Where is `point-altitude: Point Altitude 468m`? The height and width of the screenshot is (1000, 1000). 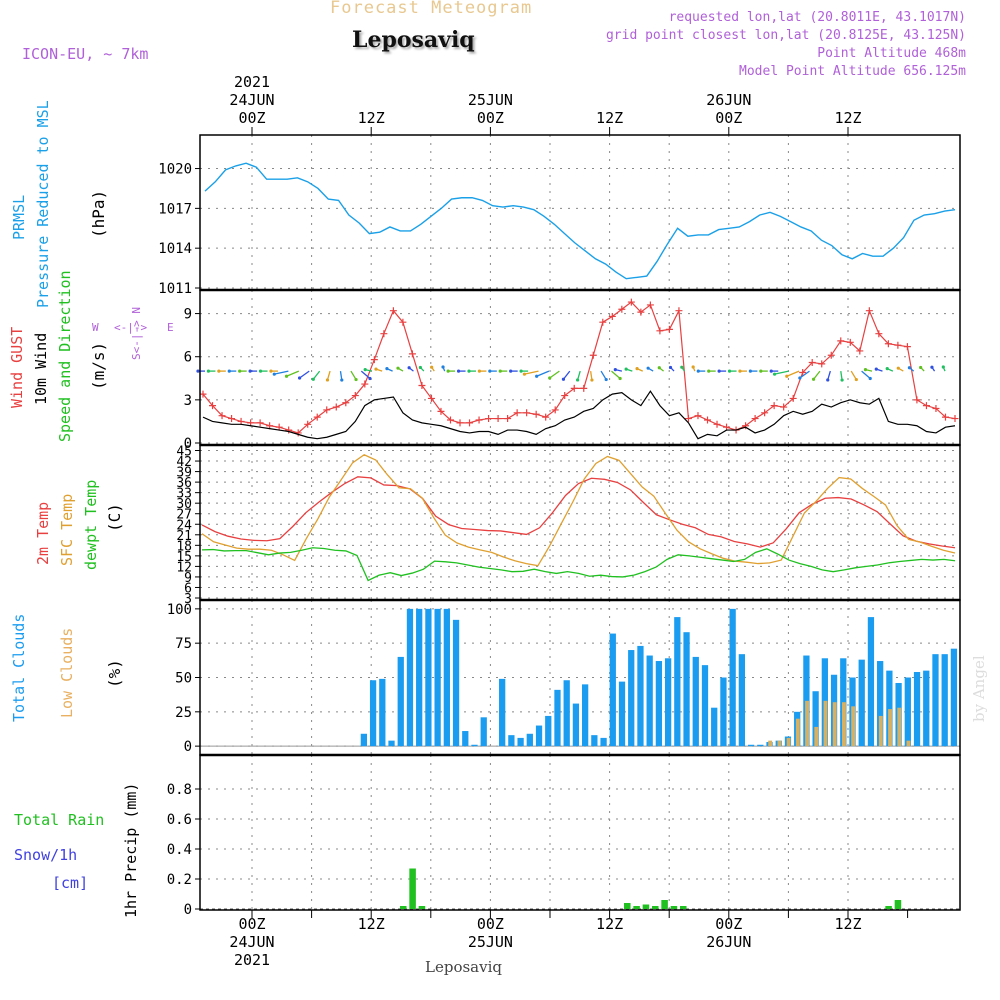
point-altitude: Point Altitude 468m is located at coordinates (891, 53).